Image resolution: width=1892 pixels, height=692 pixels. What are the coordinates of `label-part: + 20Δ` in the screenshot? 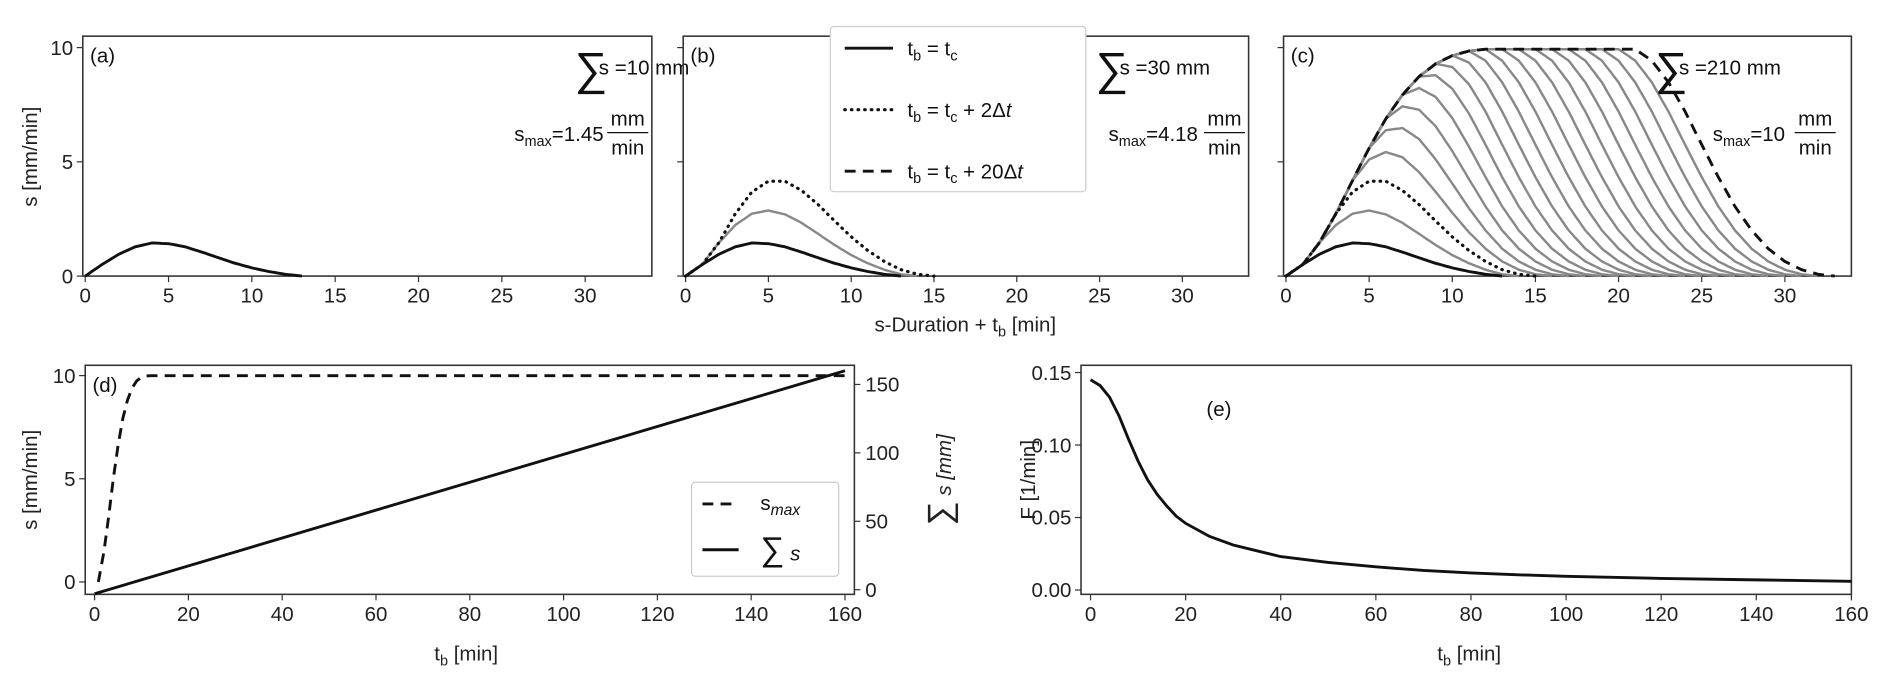 It's located at (987, 171).